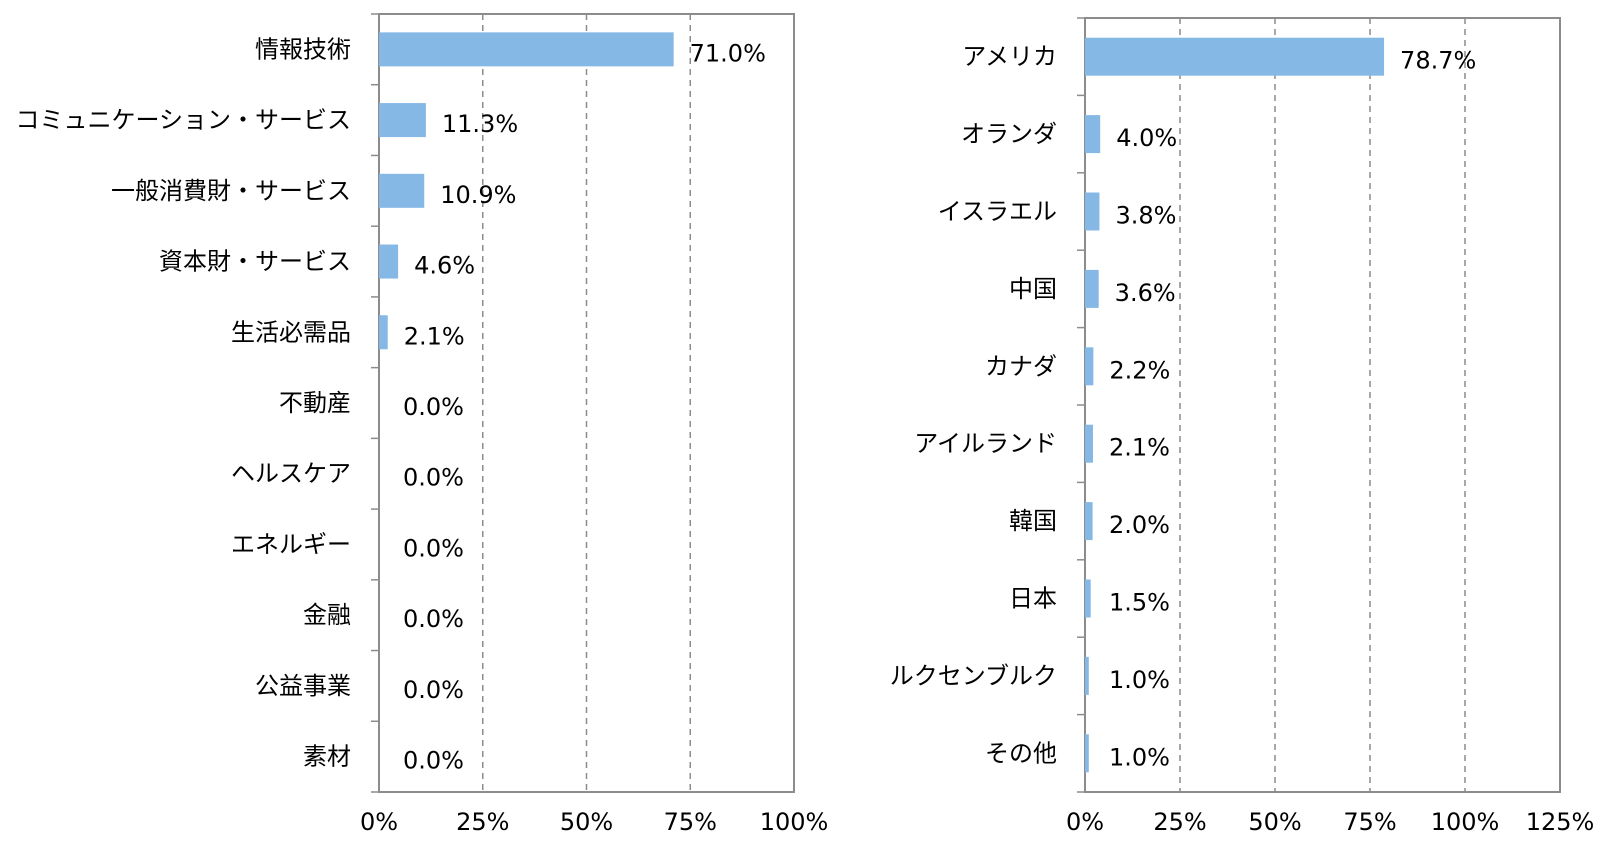 This screenshot has height=850, width=1602. Describe the element at coordinates (1179, 822) in the screenshot. I see `country-x-tick-label: 25%` at that location.